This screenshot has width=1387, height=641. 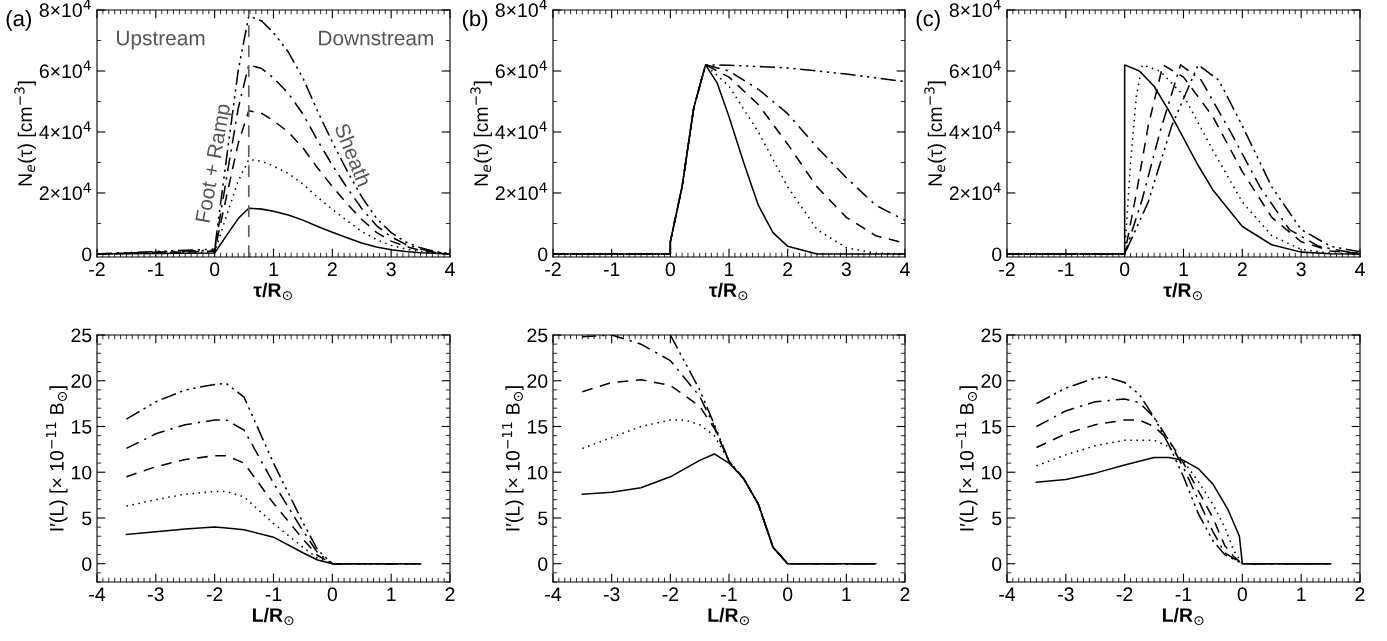 I want to click on chart-title: (c), so click(x=928, y=20).